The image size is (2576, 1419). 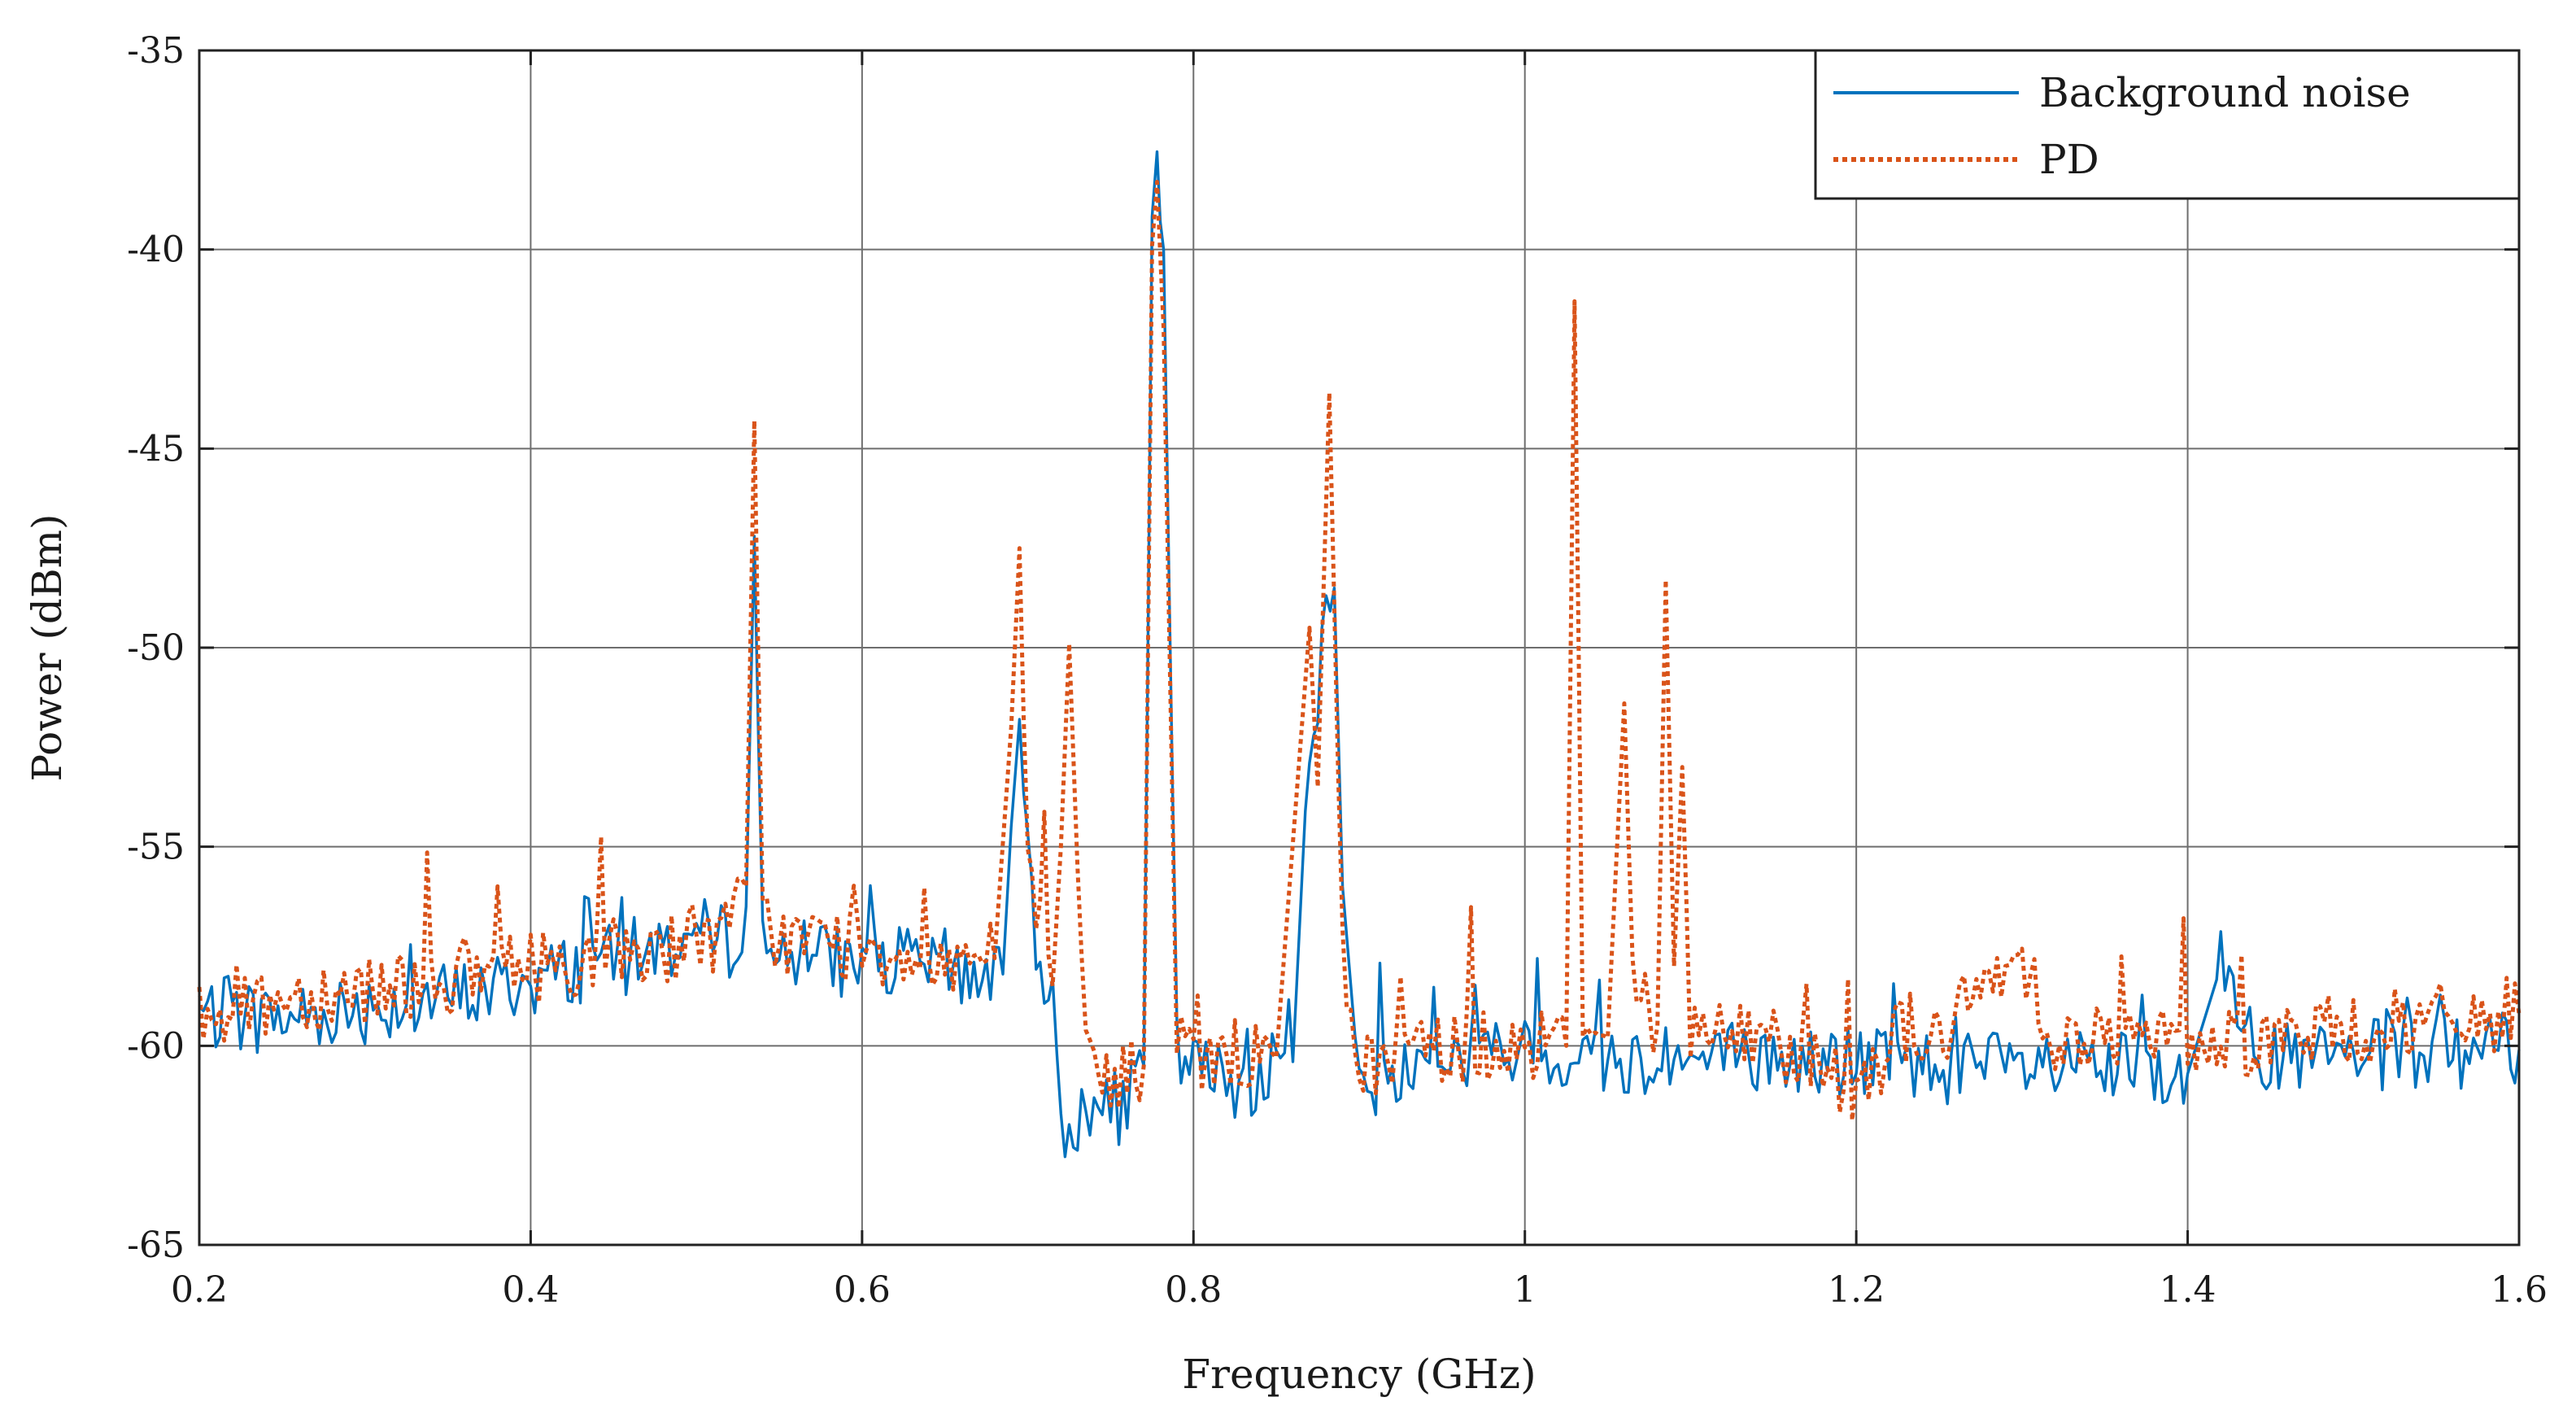 I want to click on x-tick-label: 1, so click(x=1525, y=1290).